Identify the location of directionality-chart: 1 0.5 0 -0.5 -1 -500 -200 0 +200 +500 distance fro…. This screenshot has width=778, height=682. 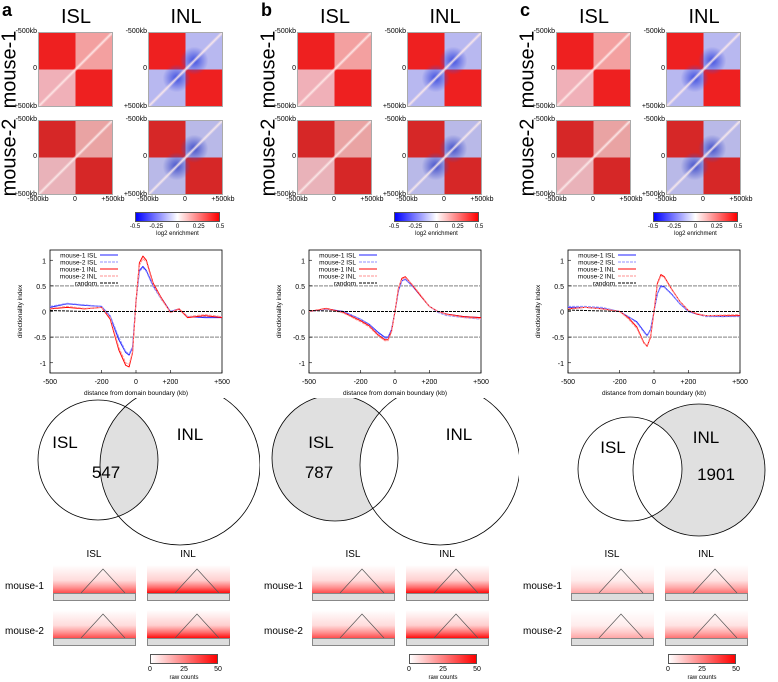
(641, 323).